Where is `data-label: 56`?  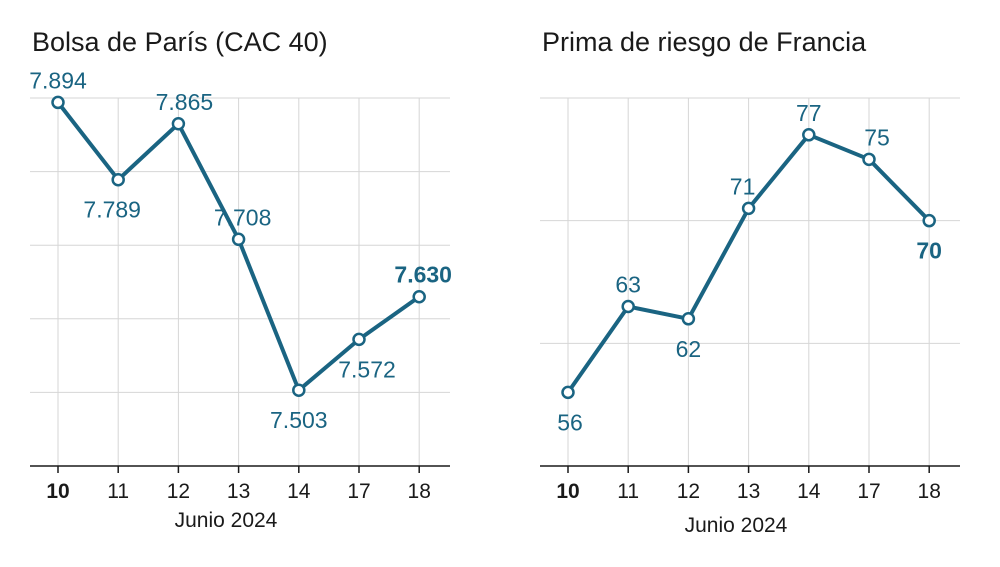
data-label: 56 is located at coordinates (570, 422).